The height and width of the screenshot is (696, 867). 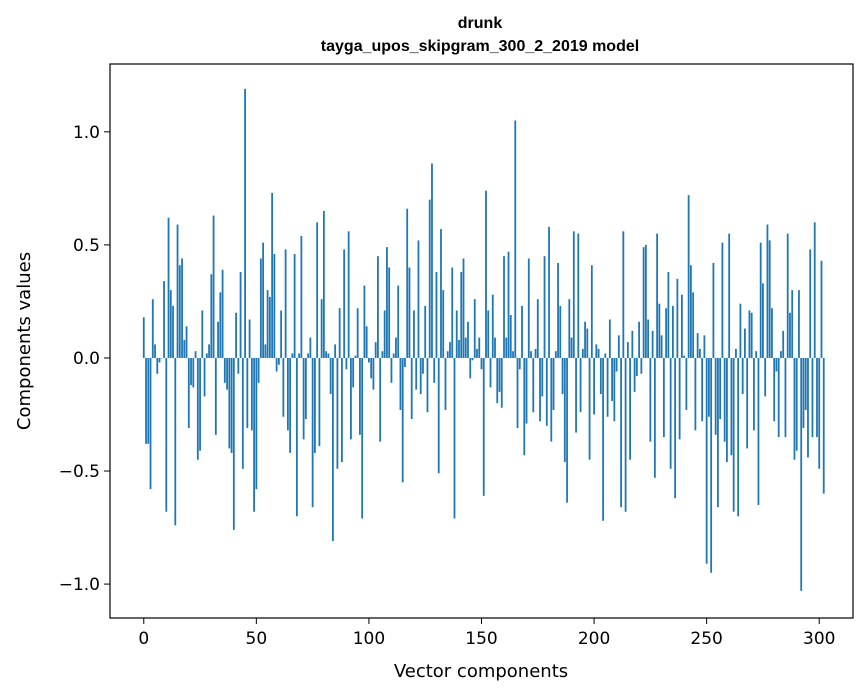 What do you see at coordinates (86, 359) in the screenshot?
I see `y-tick-label: 0.0` at bounding box center [86, 359].